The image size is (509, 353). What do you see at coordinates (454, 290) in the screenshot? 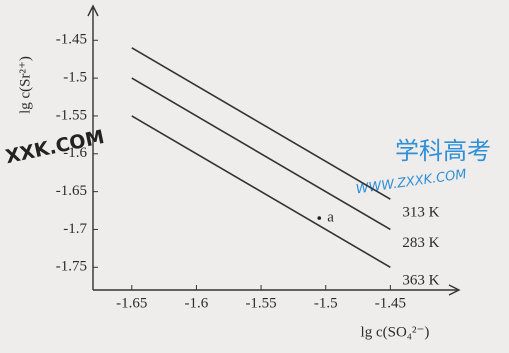
I see `x-axis-arrow` at bounding box center [454, 290].